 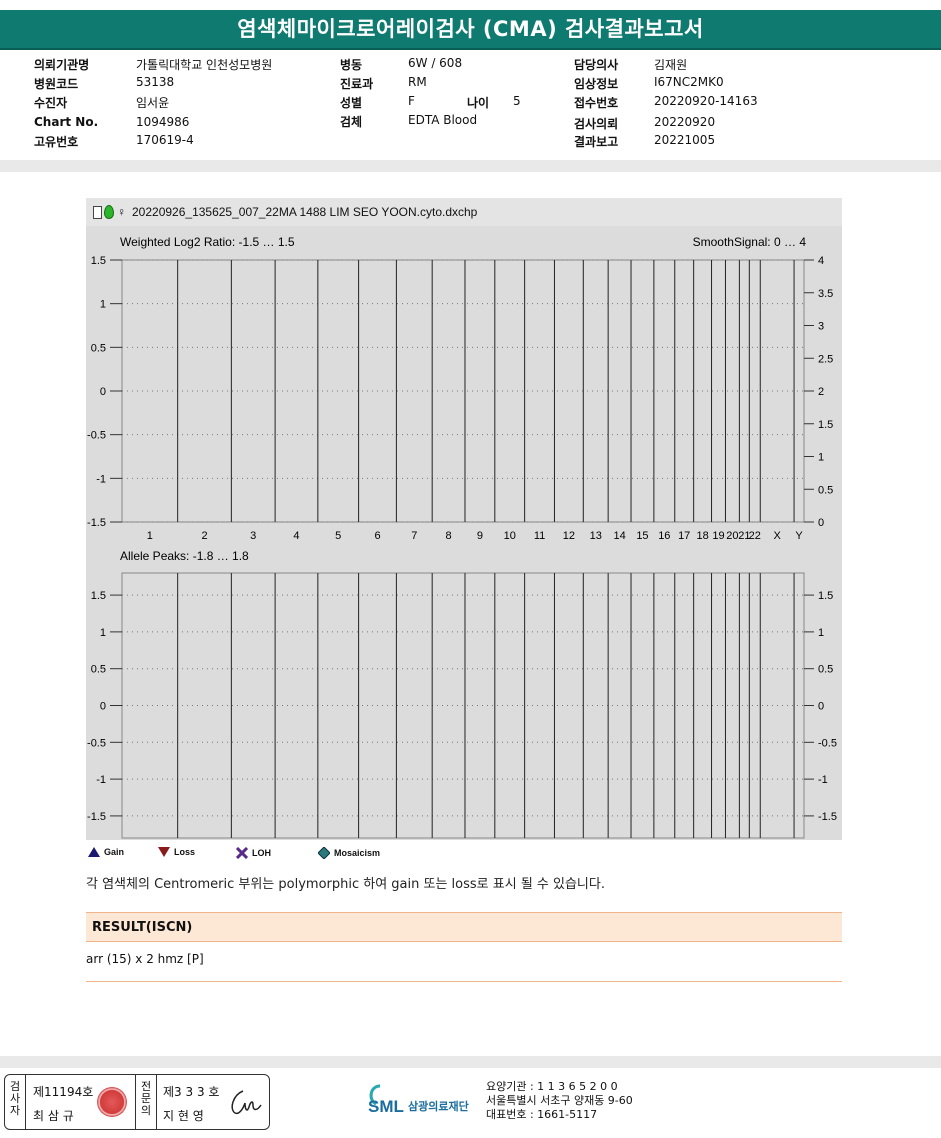 What do you see at coordinates (480, 536) in the screenshot?
I see `chromosome-label: 9` at bounding box center [480, 536].